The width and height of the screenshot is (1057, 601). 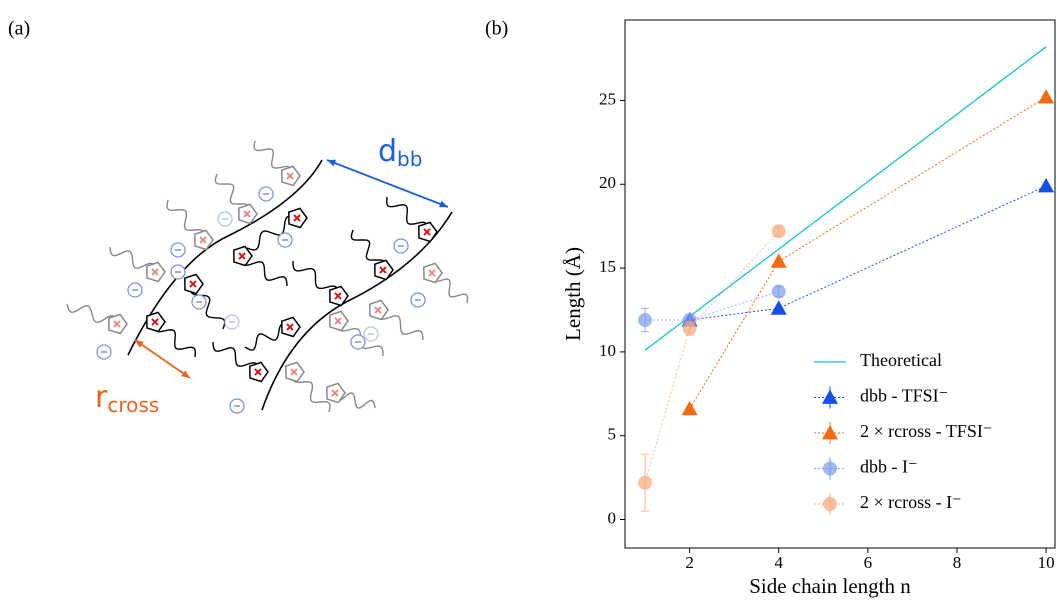 What do you see at coordinates (901, 360) in the screenshot?
I see `legend-label: Theoretical` at bounding box center [901, 360].